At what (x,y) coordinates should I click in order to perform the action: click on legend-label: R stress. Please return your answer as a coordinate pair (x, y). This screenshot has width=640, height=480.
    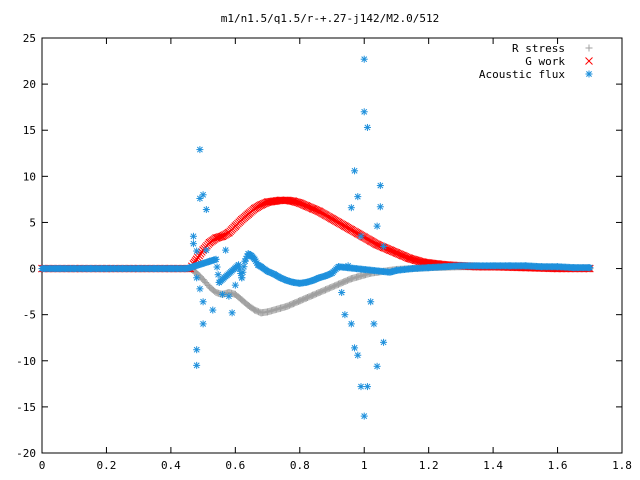
    Looking at the image, I should click on (538, 48).